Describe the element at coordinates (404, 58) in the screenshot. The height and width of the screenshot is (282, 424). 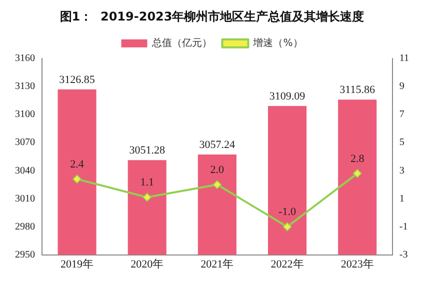
I see `y2-tick-label: 11` at that location.